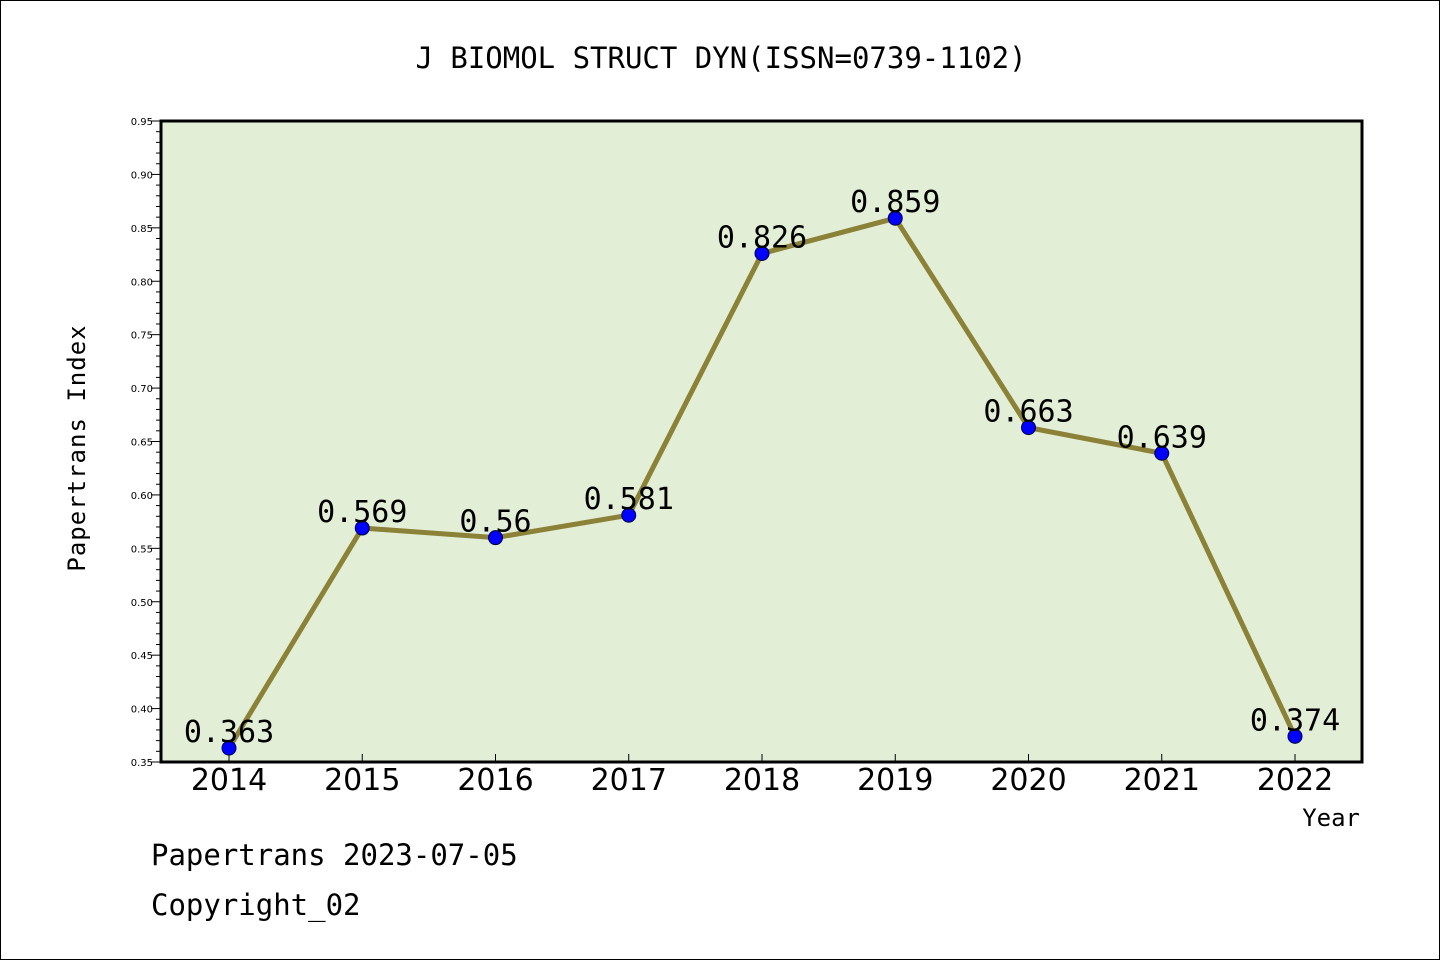 The image size is (1440, 966). What do you see at coordinates (1295, 780) in the screenshot?
I see `x-tick-label: 2022` at bounding box center [1295, 780].